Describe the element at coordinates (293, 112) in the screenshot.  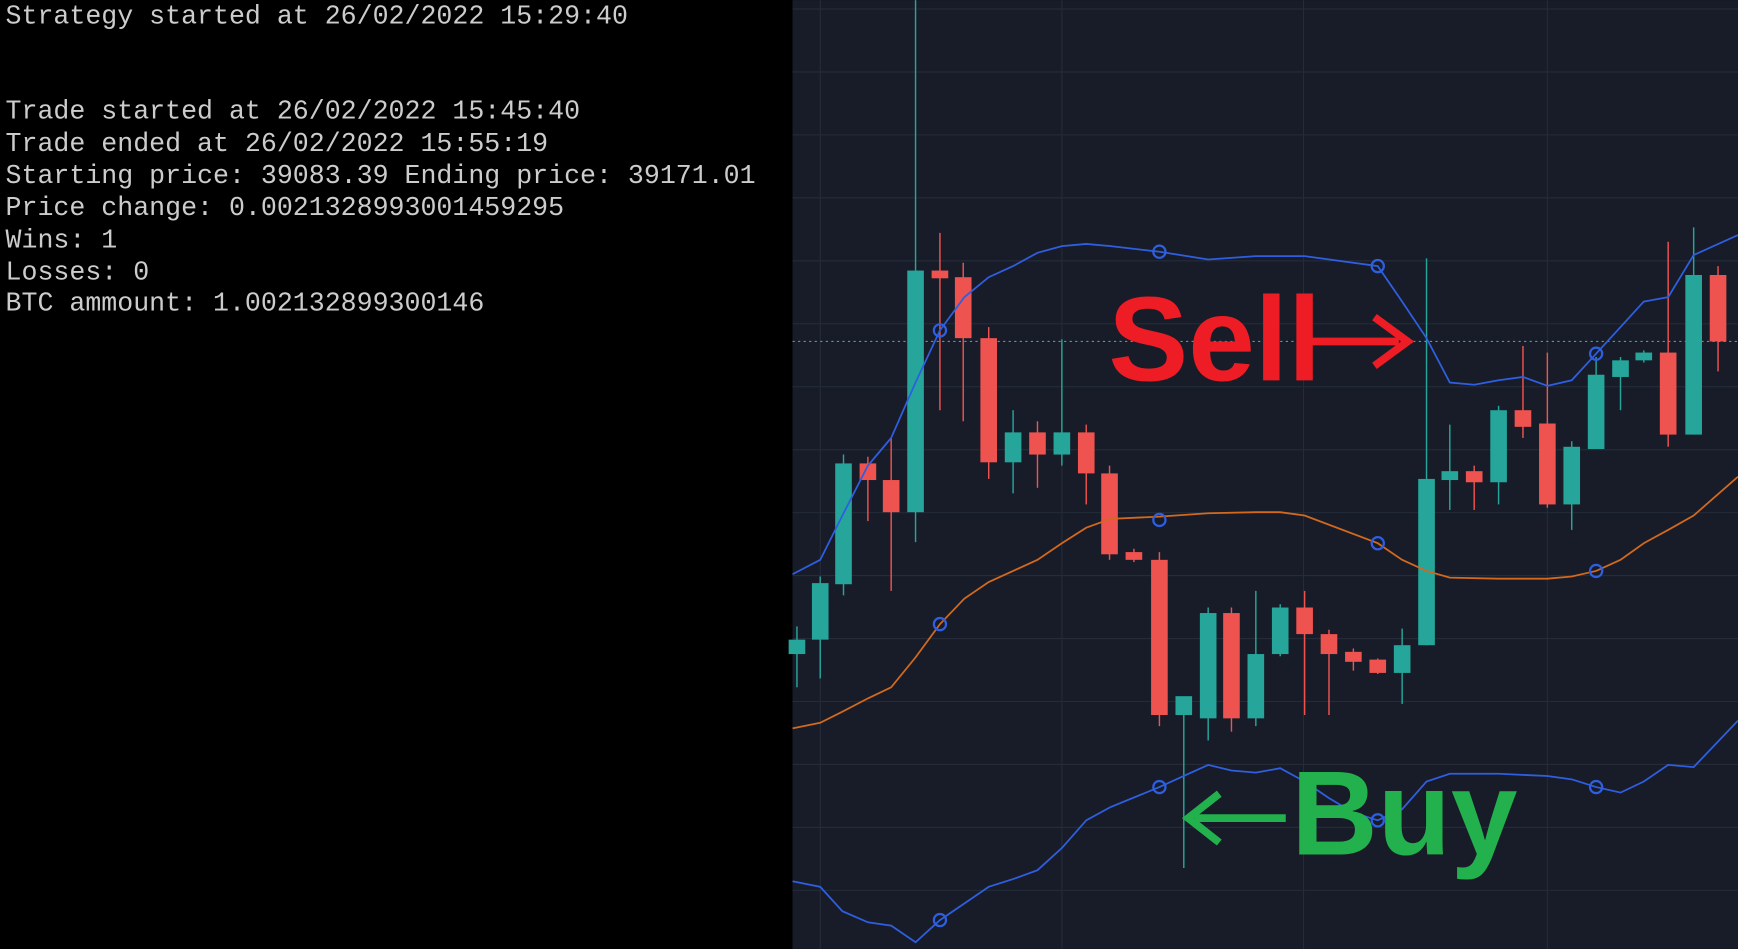
I see `console-line: Trade started at 26/02/2022 15:45:40` at that location.